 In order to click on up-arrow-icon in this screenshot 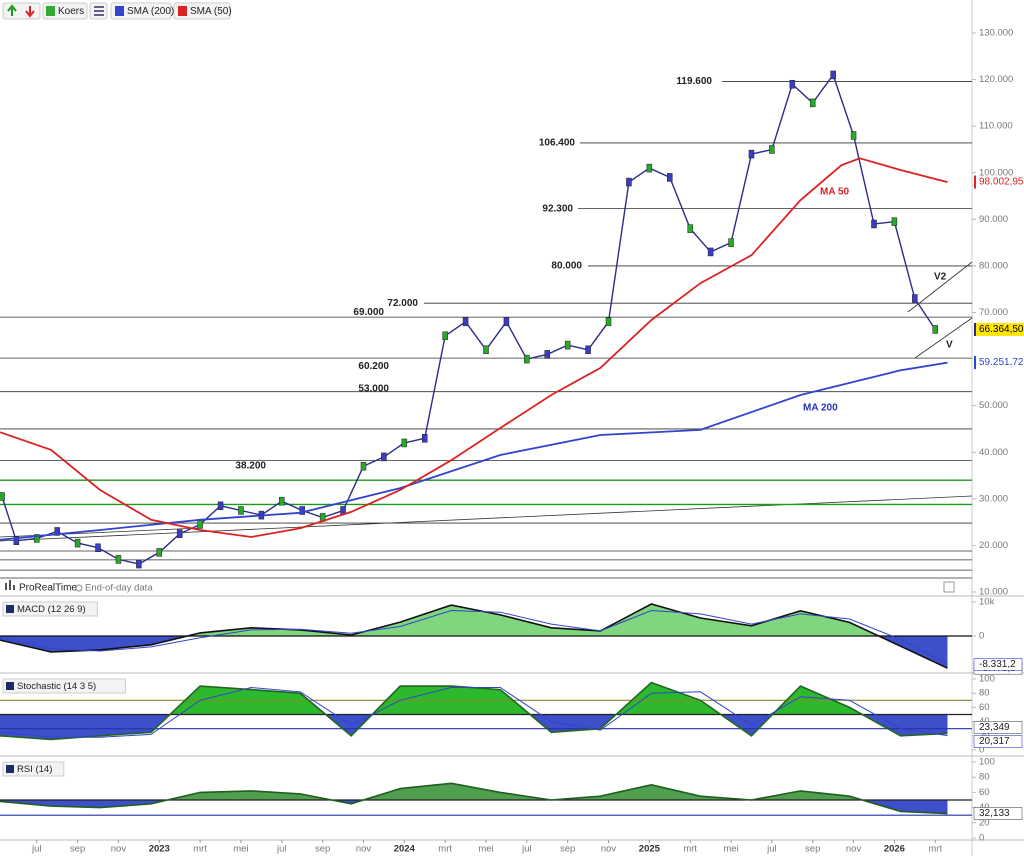, I will do `click(12, 10)`.